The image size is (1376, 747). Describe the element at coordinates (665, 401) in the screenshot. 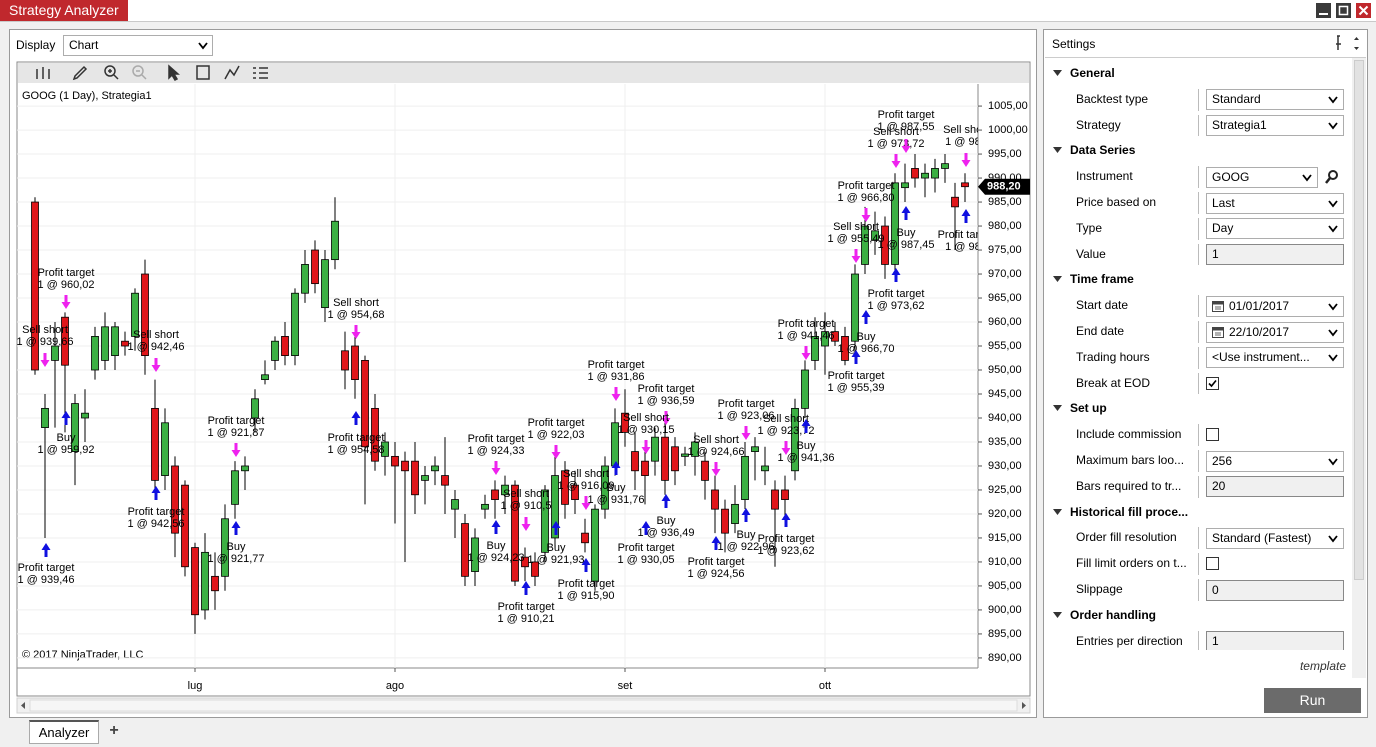

I see `trade-label: 1 @ 936,59` at that location.